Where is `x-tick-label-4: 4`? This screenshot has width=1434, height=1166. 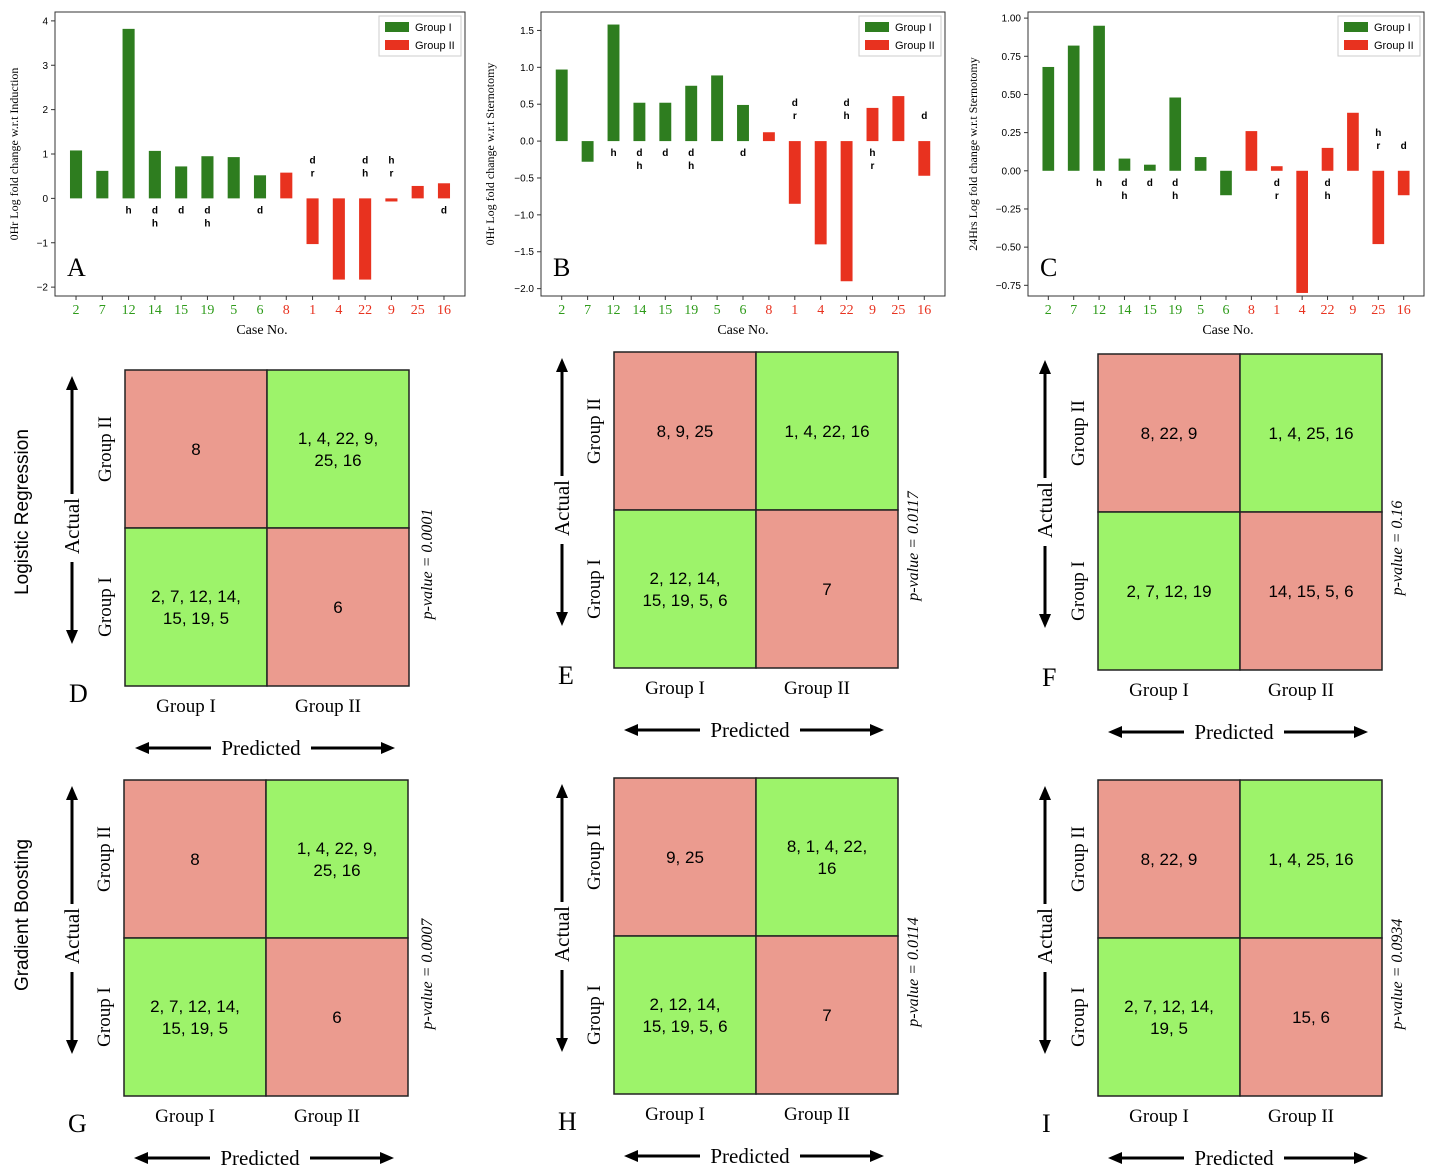
x-tick-label-4: 4 is located at coordinates (338, 310).